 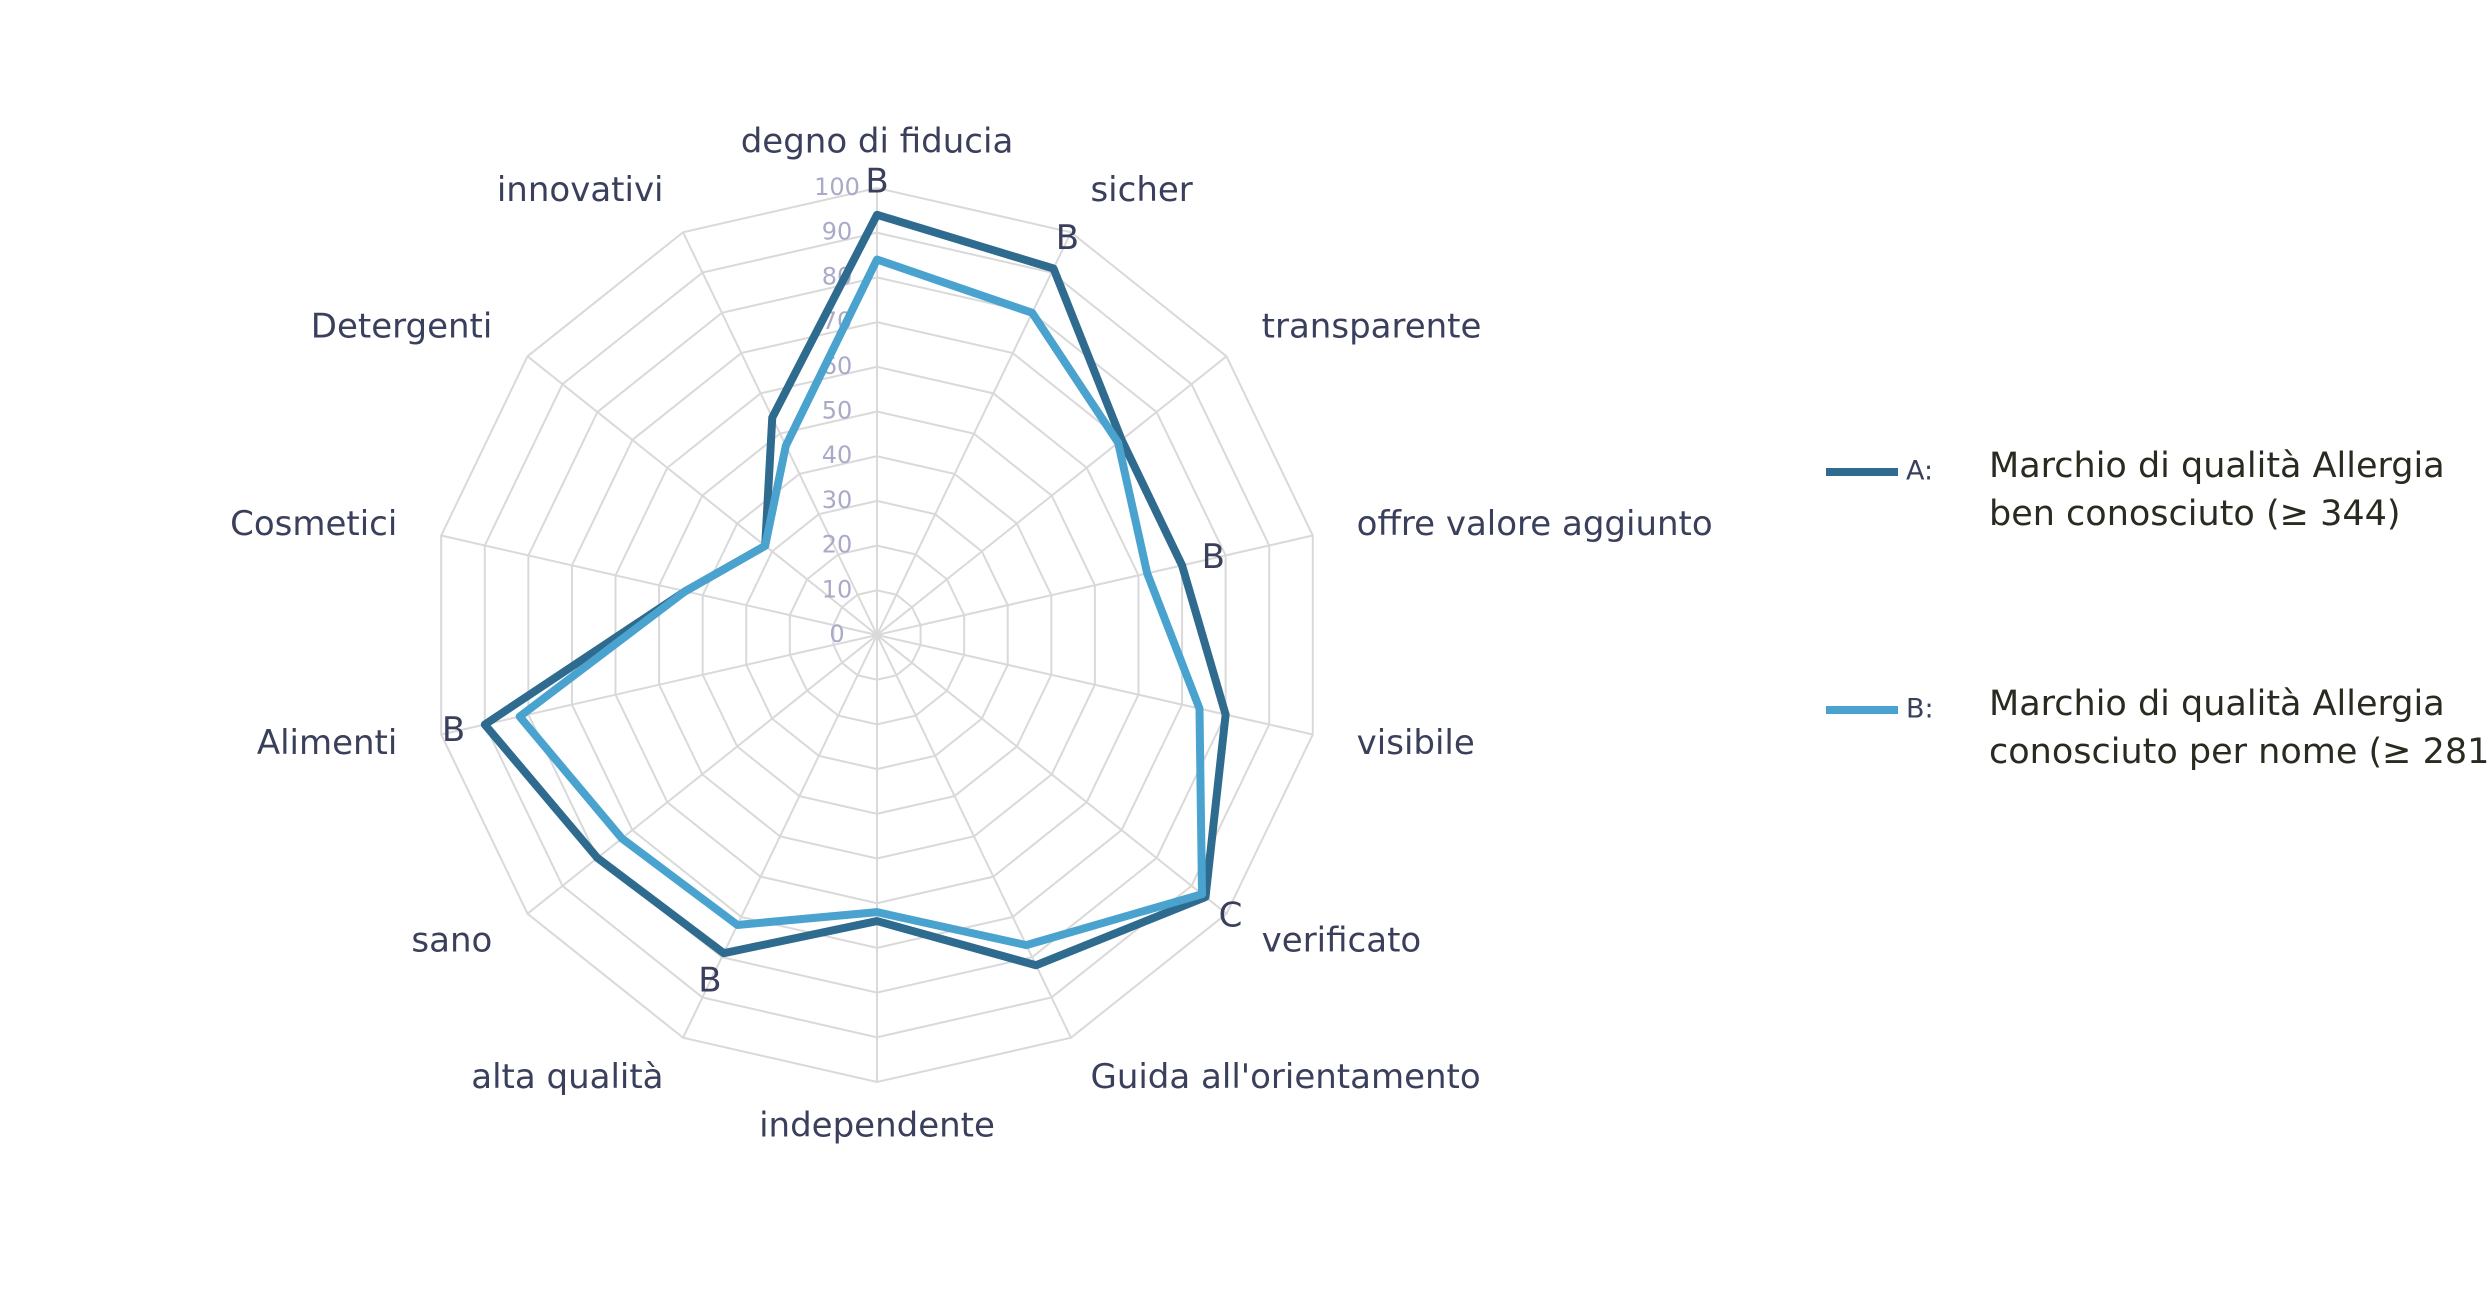 What do you see at coordinates (1919, 471) in the screenshot?
I see `legend-key: A:` at bounding box center [1919, 471].